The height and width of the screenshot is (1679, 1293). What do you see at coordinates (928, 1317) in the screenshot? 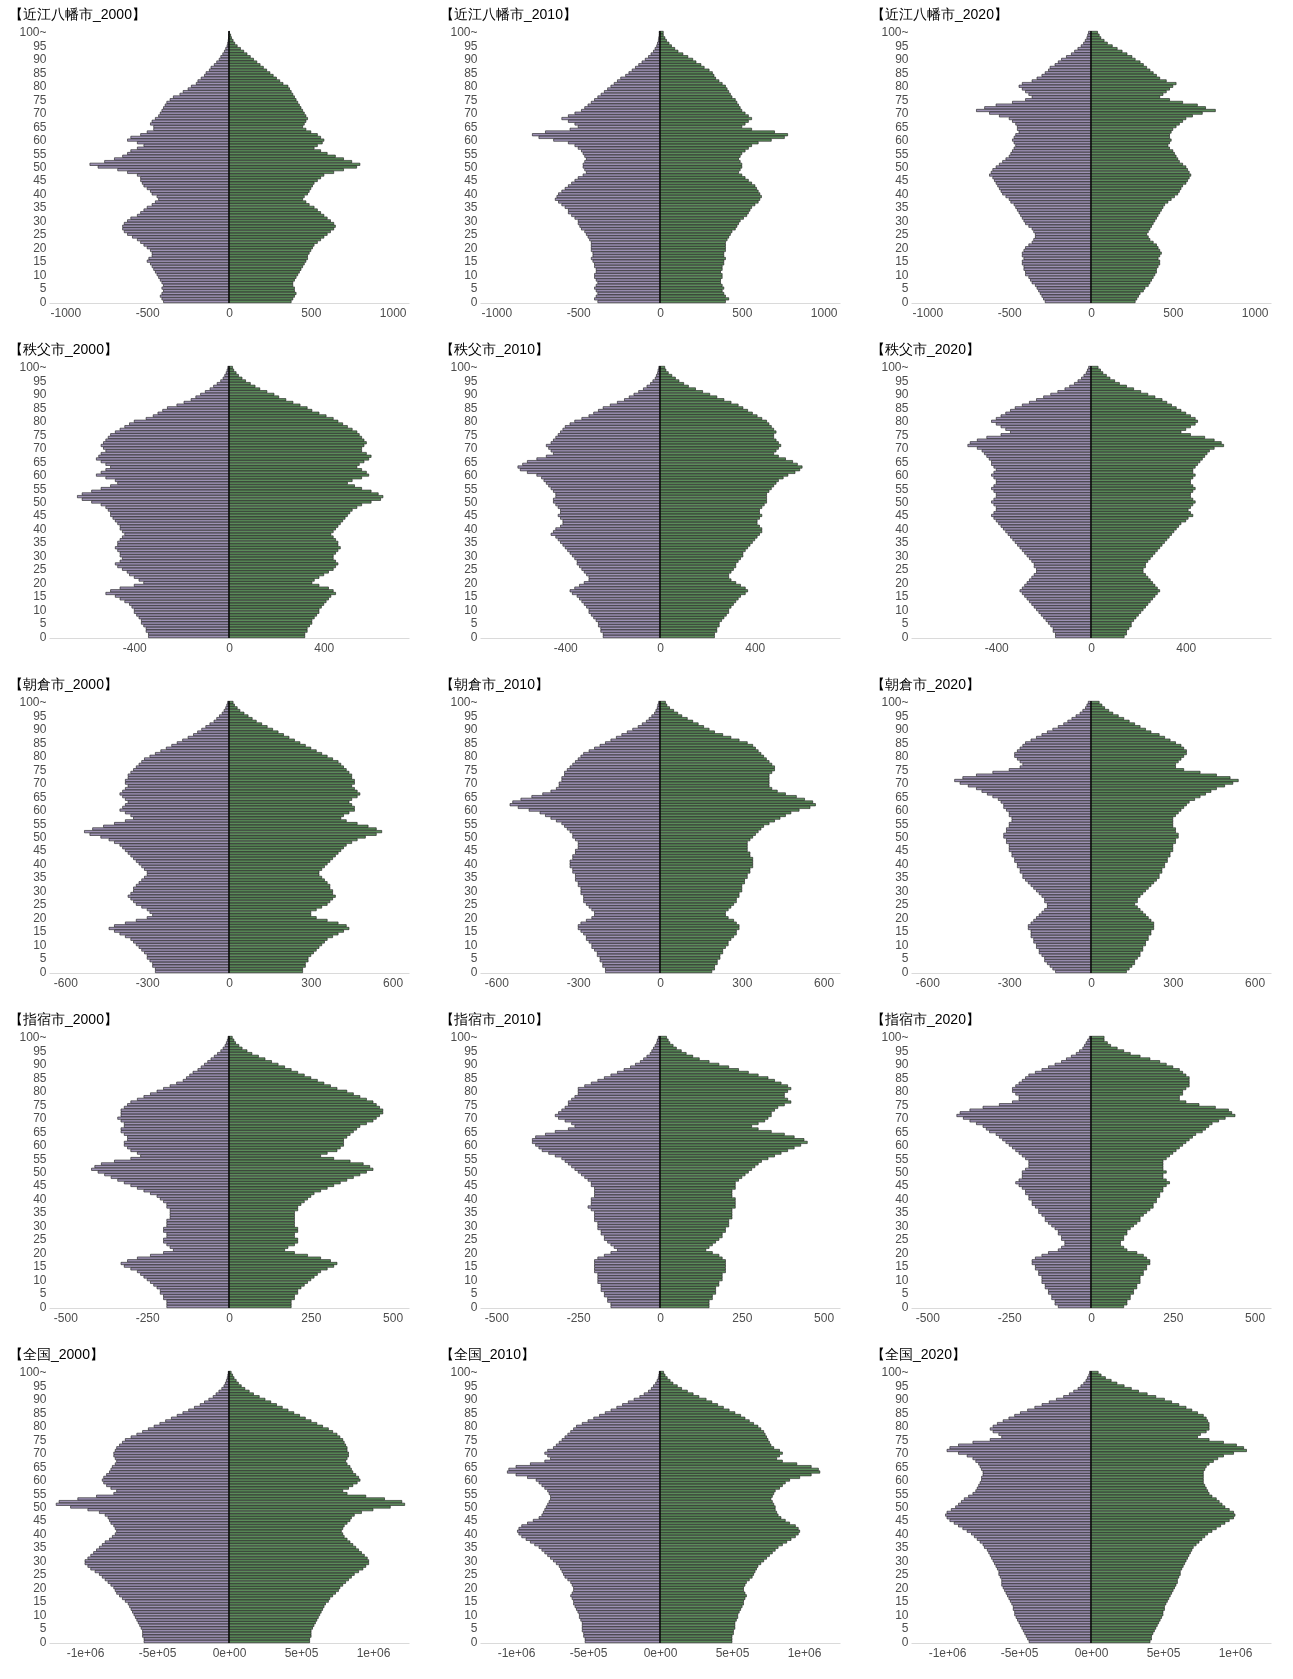
I see `x-tick-label: -500` at bounding box center [928, 1317].